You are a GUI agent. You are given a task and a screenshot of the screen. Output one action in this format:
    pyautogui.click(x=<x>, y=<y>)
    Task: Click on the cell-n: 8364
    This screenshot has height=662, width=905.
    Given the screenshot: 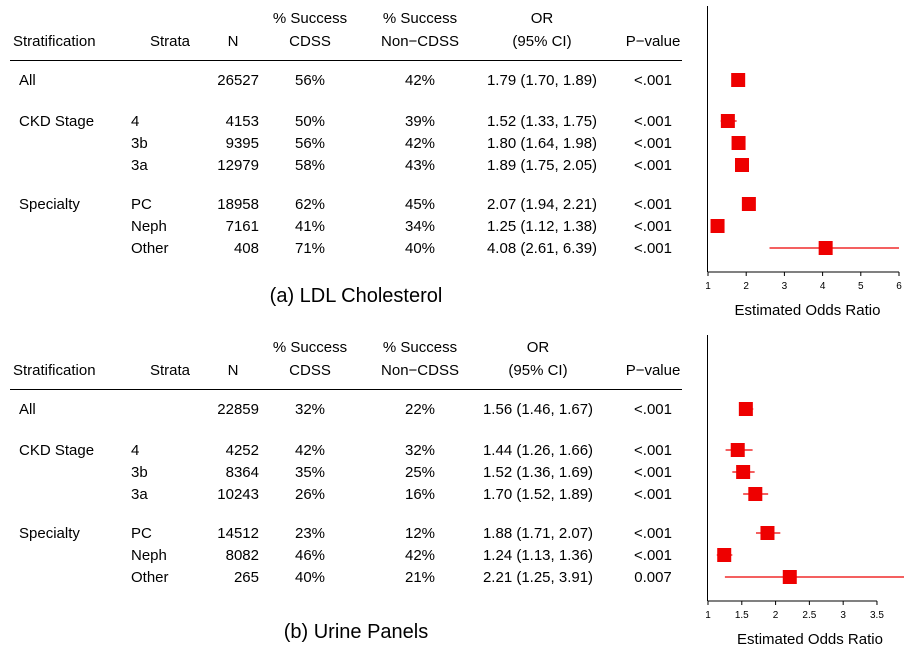 What is the action you would take?
    pyautogui.click(x=242, y=472)
    